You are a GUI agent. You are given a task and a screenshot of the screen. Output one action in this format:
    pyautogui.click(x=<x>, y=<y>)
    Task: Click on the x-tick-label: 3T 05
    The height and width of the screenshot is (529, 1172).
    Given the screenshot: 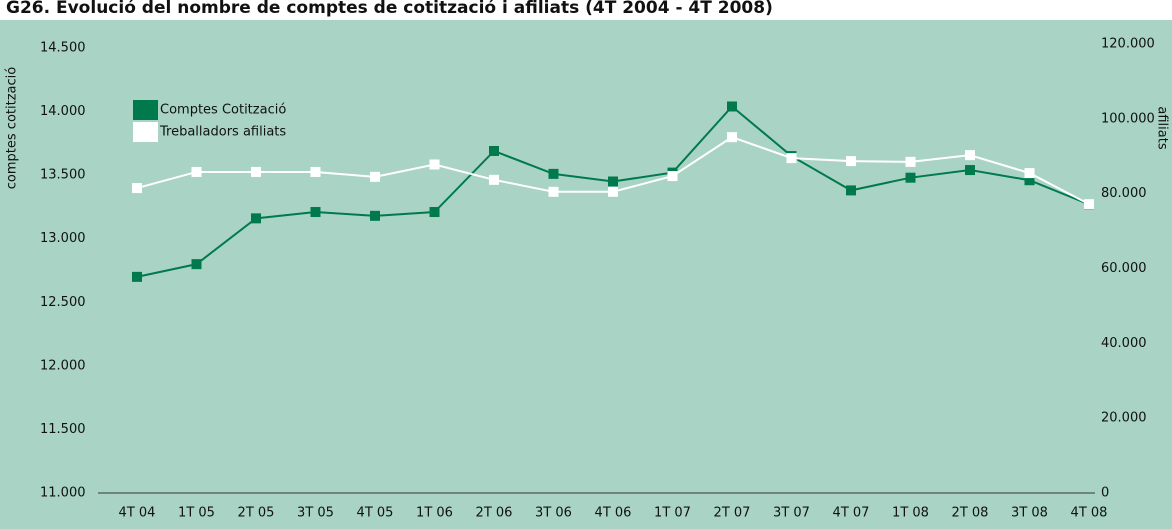 What is the action you would take?
    pyautogui.click(x=315, y=513)
    